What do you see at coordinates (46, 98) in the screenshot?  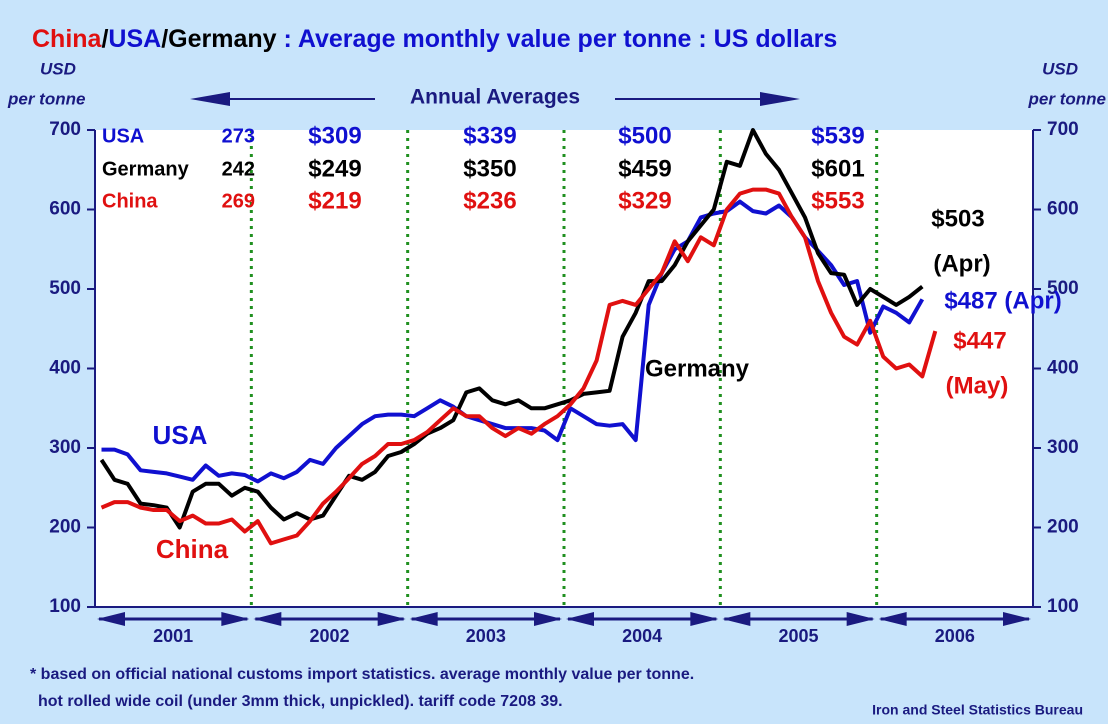 I see `y-axis-label: per tonne` at bounding box center [46, 98].